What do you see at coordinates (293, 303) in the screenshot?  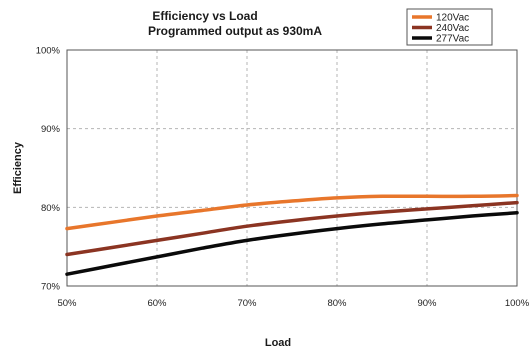 I see `x-axis-ticks: 50% 60% 70% 80% 90% 100%` at bounding box center [293, 303].